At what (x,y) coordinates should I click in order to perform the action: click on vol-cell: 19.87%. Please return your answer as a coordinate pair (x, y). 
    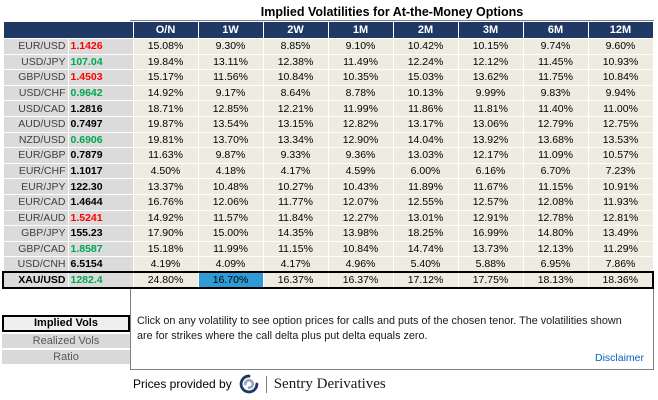
    Looking at the image, I should click on (165, 124).